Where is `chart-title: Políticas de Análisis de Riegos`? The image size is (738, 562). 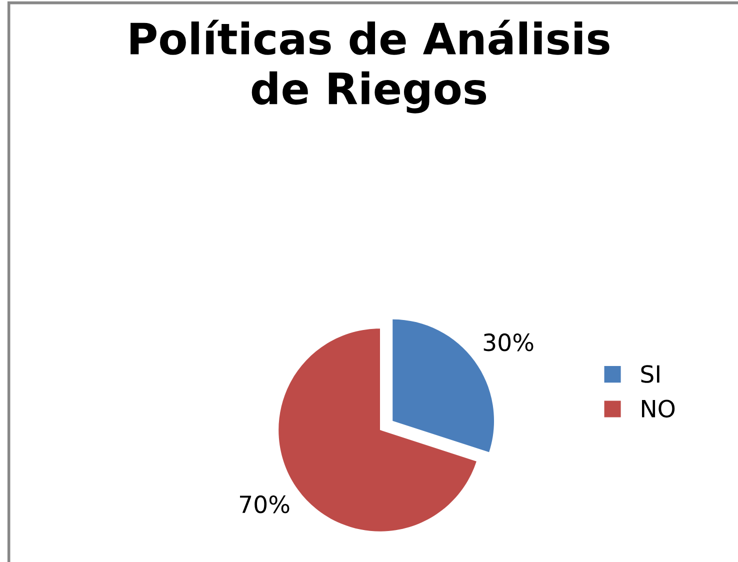 chart-title: Políticas de Análisis de Riegos is located at coordinates (370, 67).